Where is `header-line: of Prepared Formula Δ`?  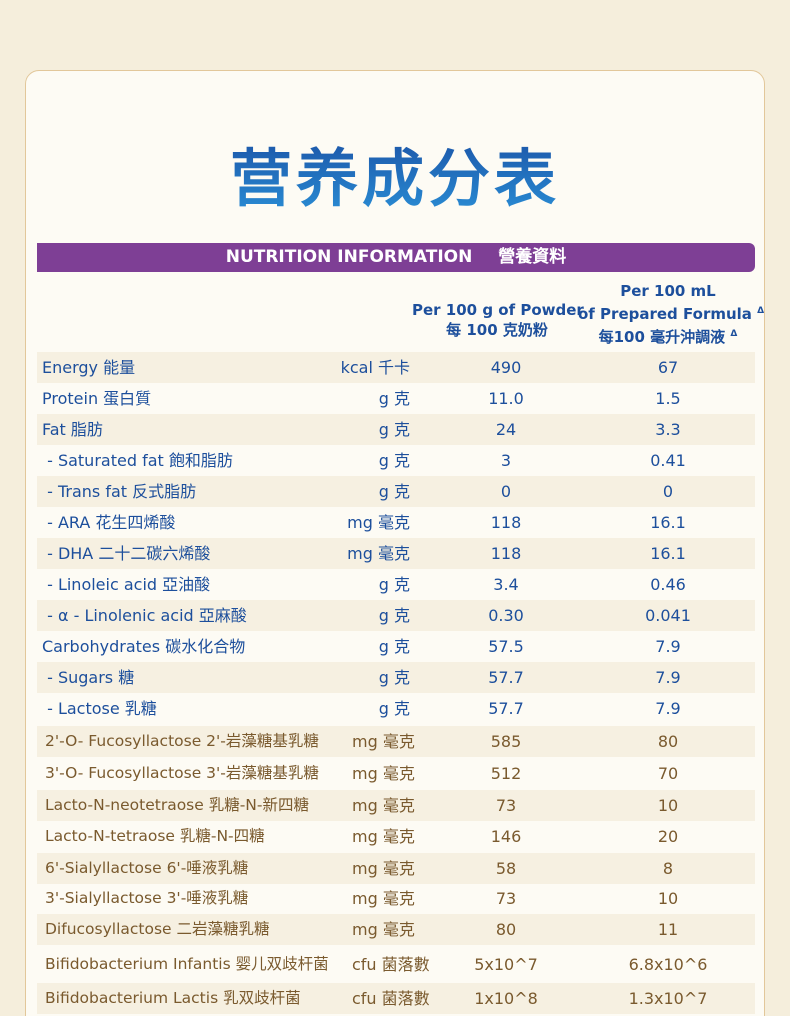
header-line: of Prepared Formula Δ is located at coordinates (671, 312).